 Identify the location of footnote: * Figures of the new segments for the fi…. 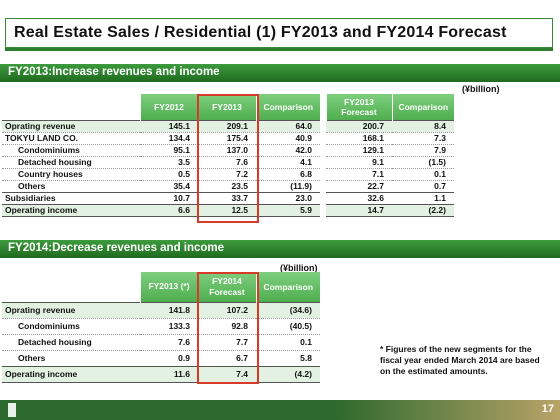
(460, 360).